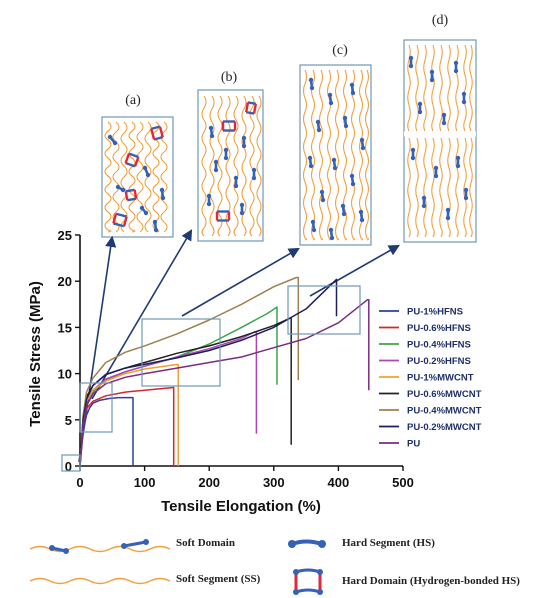 Image resolution: width=554 pixels, height=598 pixels. What do you see at coordinates (431, 581) in the screenshot?
I see `key-hard-domain-label: Hard Domain (Hydrogen-bonded HS)` at bounding box center [431, 581].